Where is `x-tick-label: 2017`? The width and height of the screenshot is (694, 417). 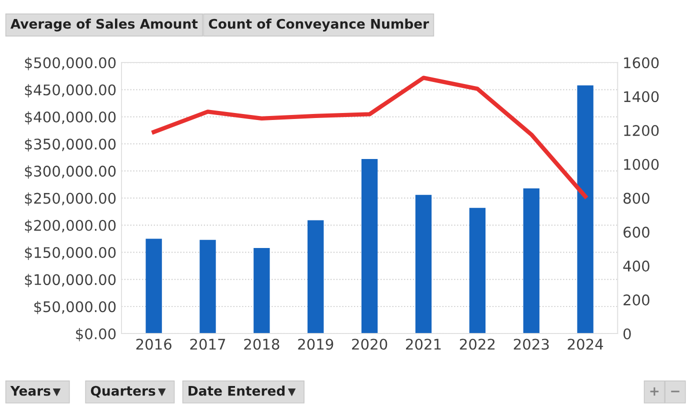 x-tick-label: 2017 is located at coordinates (208, 344).